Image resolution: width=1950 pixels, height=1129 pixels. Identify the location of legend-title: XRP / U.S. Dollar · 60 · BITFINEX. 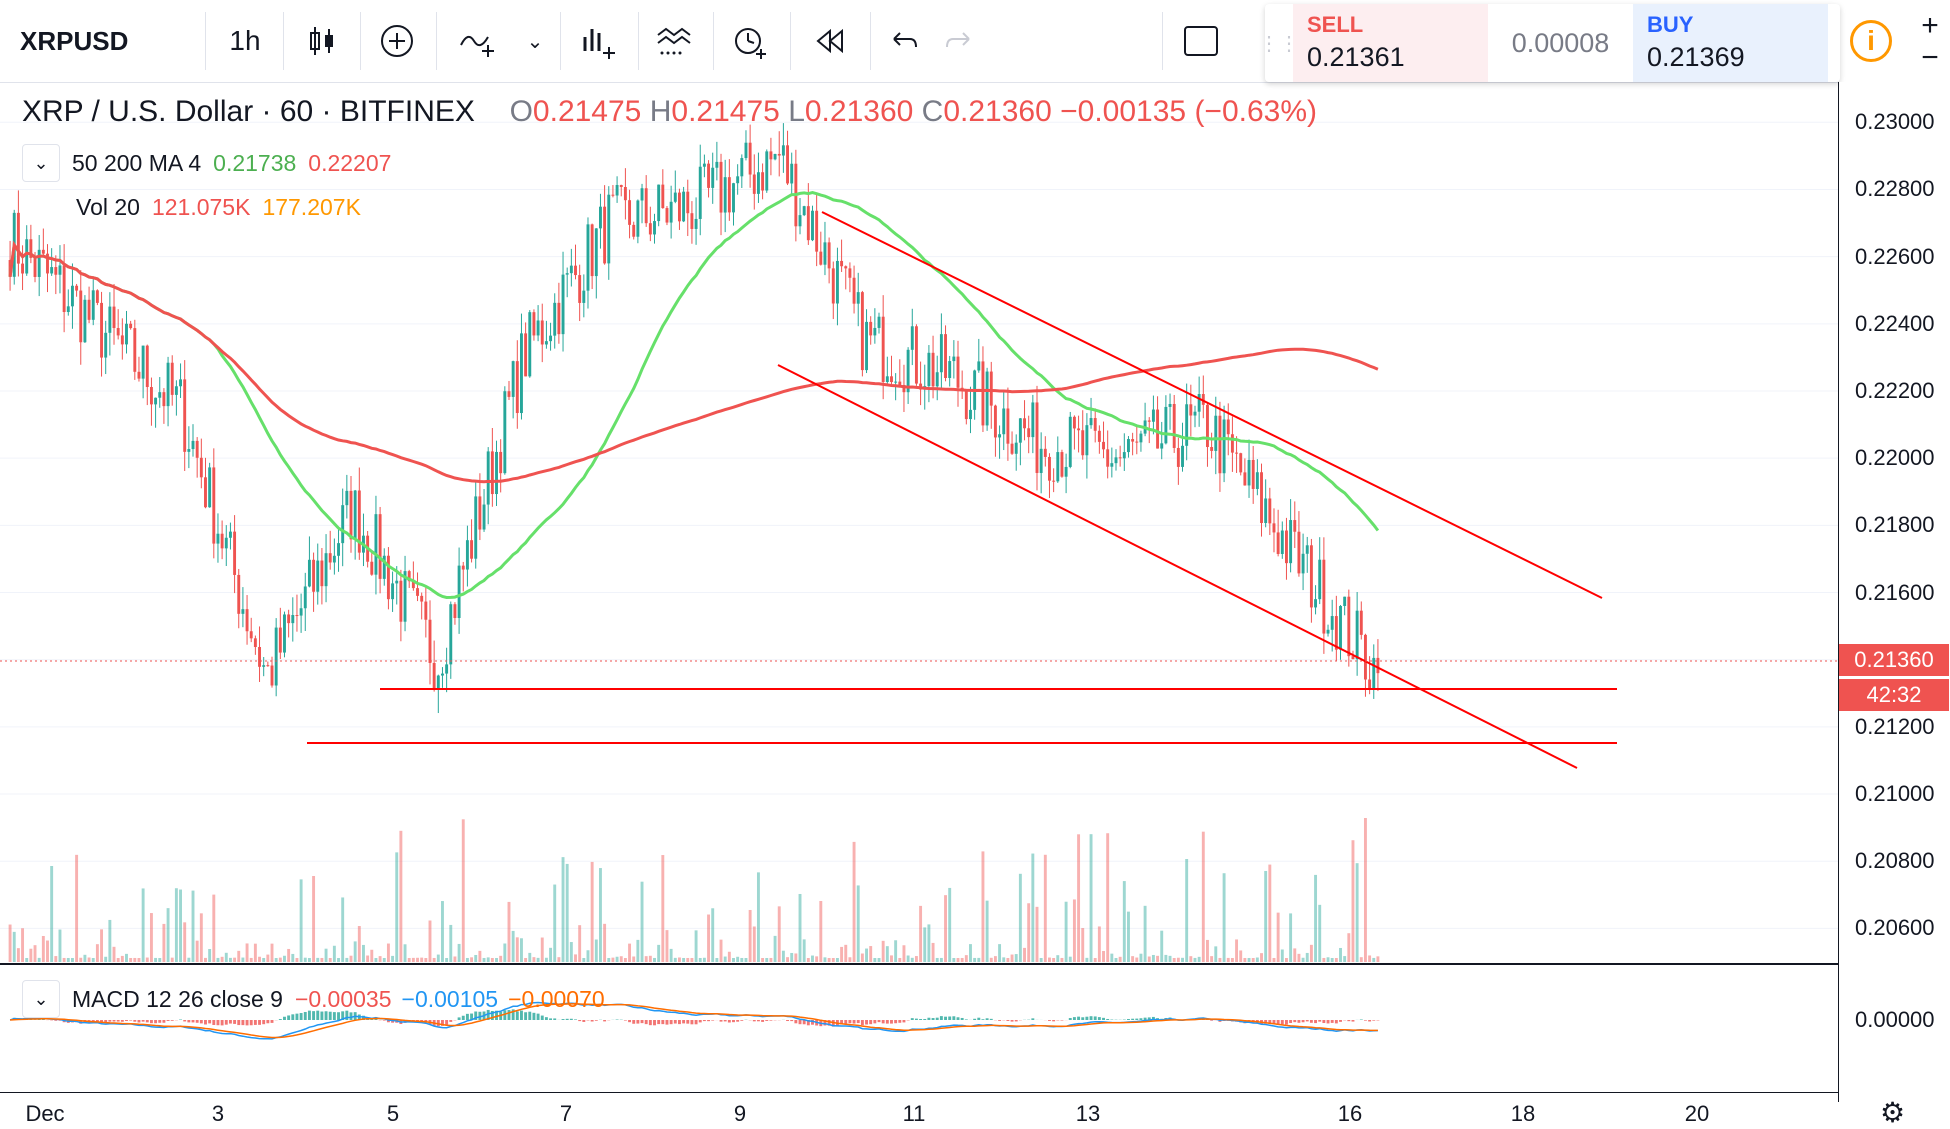
(248, 111).